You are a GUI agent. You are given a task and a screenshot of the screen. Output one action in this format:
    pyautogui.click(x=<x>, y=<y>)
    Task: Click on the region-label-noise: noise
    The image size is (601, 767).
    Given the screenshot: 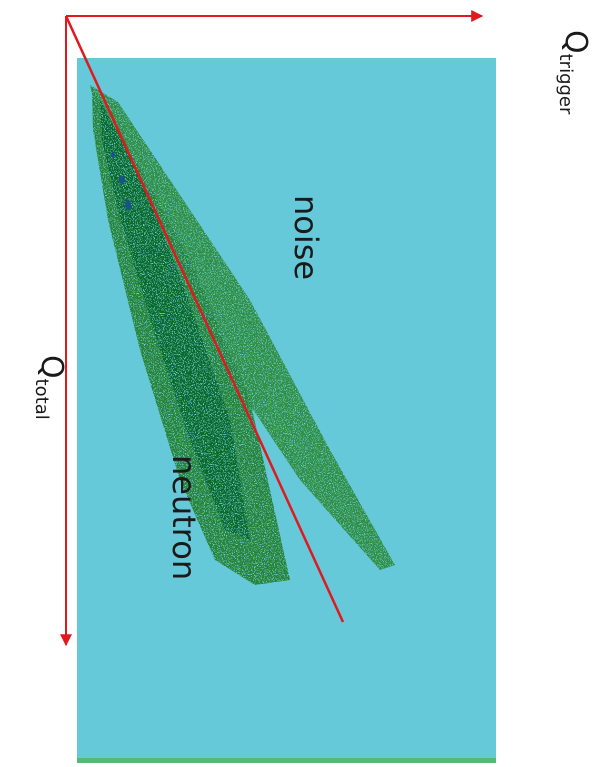 What is the action you would take?
    pyautogui.click(x=306, y=238)
    